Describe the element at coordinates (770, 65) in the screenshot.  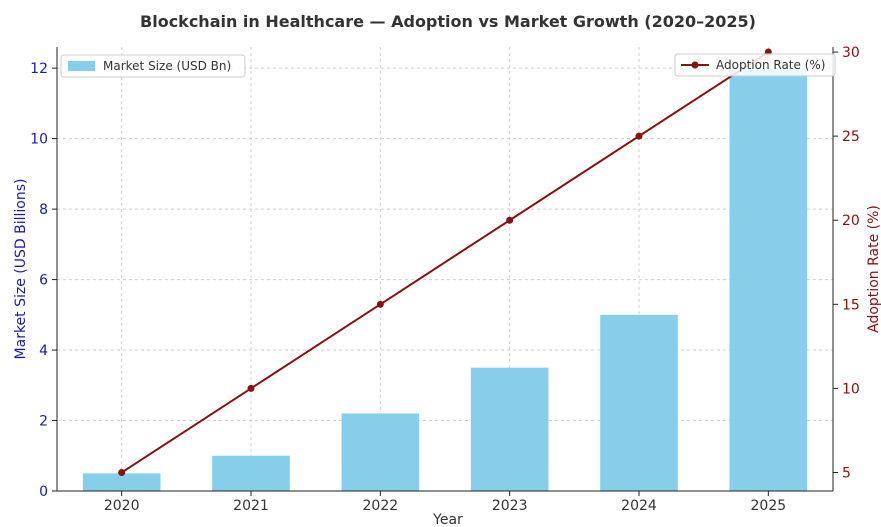
I see `legend-line-label: Adoption Rate (%)` at that location.